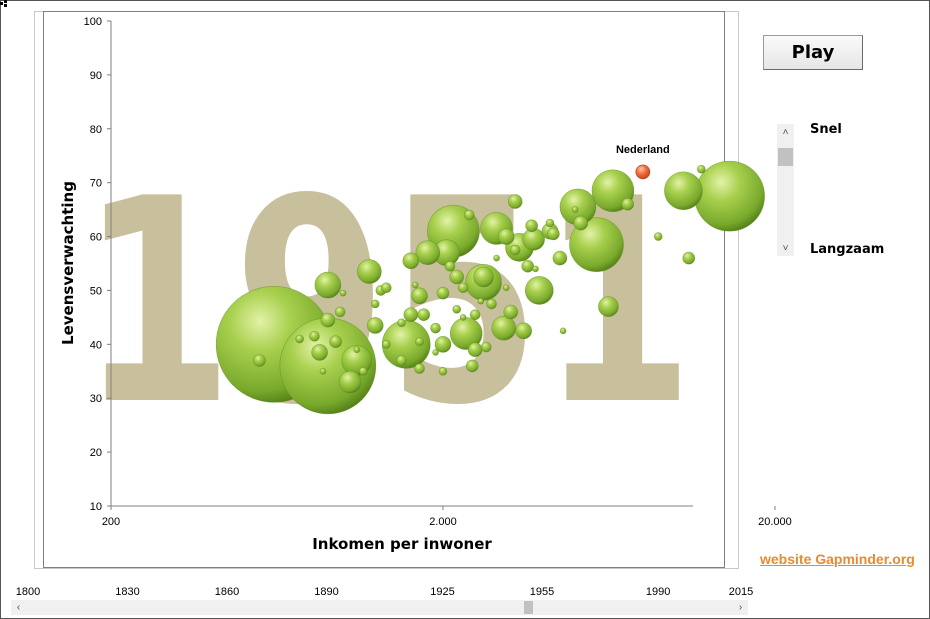 This screenshot has height=619, width=930. What do you see at coordinates (93, 22) in the screenshot?
I see `y-tick-label: 100` at bounding box center [93, 22].